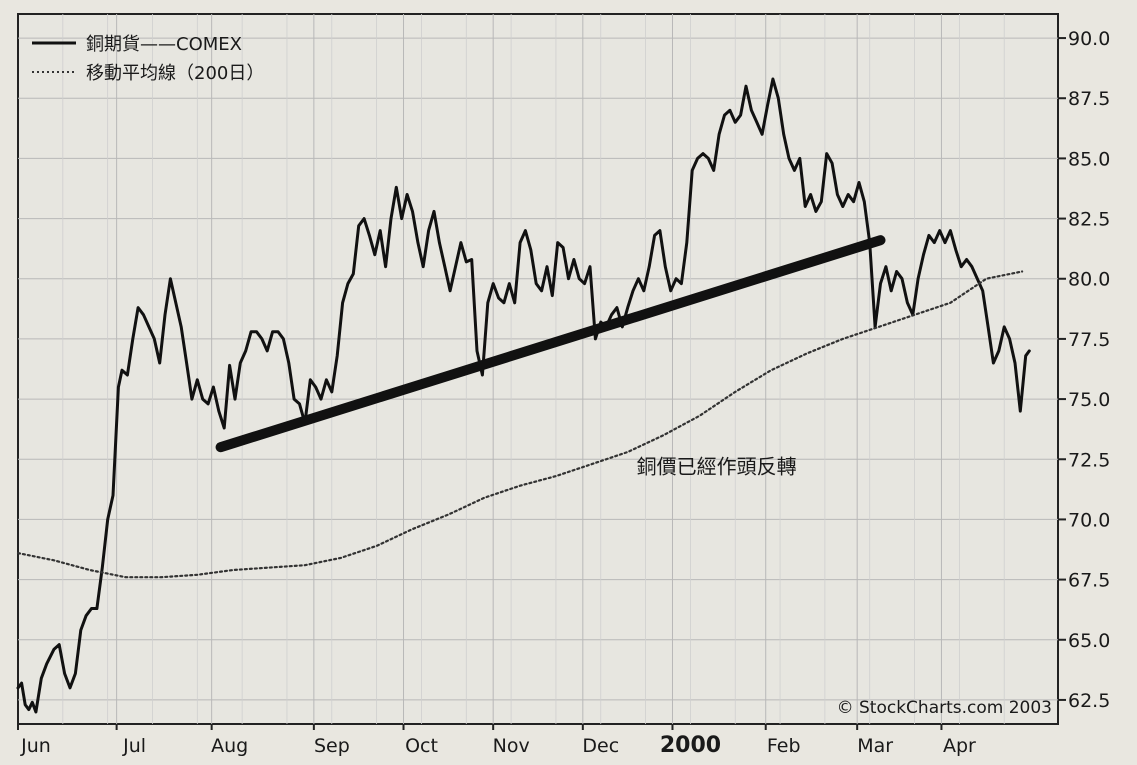  I want to click on x-tick-label: Nov, so click(511, 746).